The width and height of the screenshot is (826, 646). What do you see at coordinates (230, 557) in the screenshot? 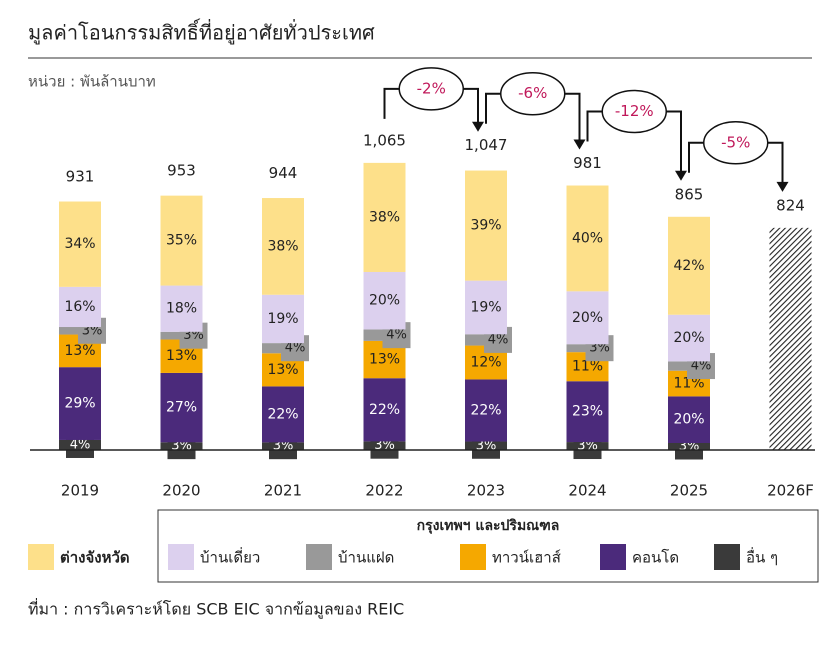
I see `legend-label: บ้านเดี่ยว` at bounding box center [230, 557].